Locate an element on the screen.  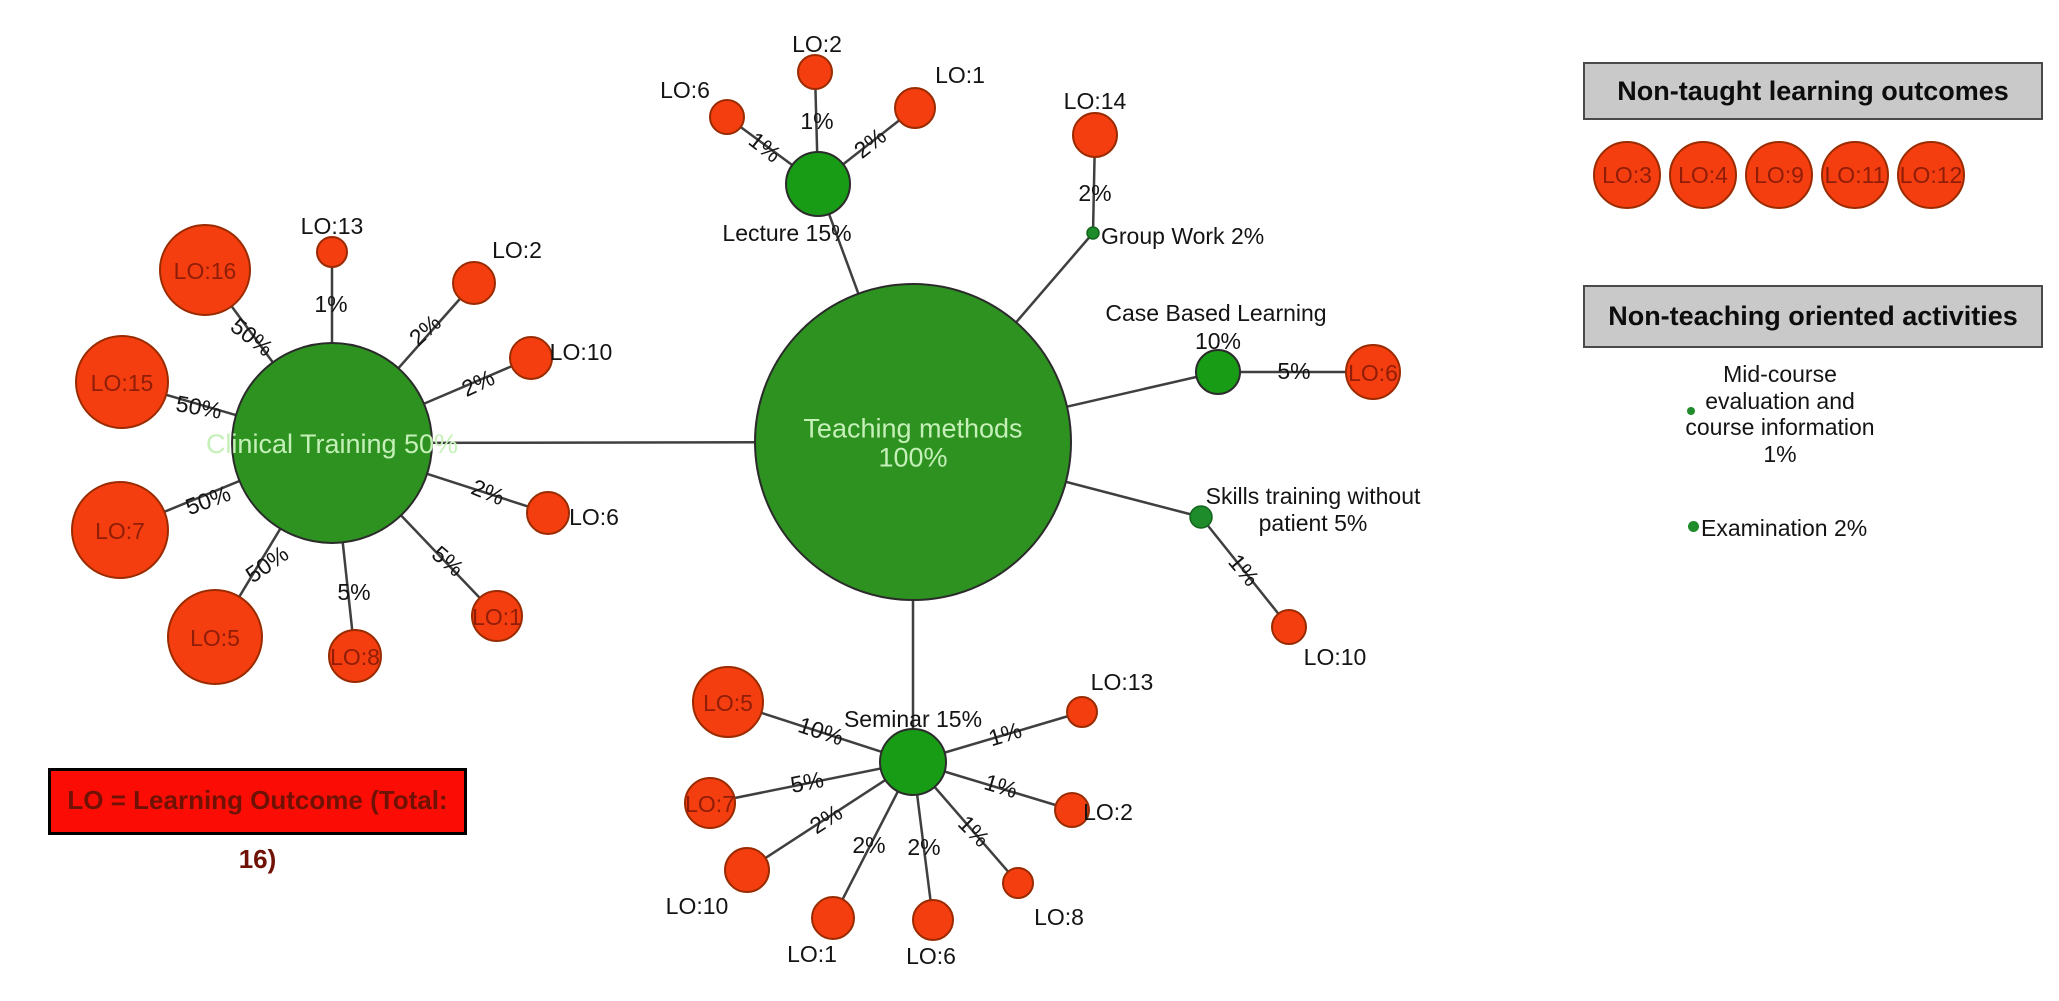
edge-label-cbl-cbl-lo6: 5% is located at coordinates (1293, 371).